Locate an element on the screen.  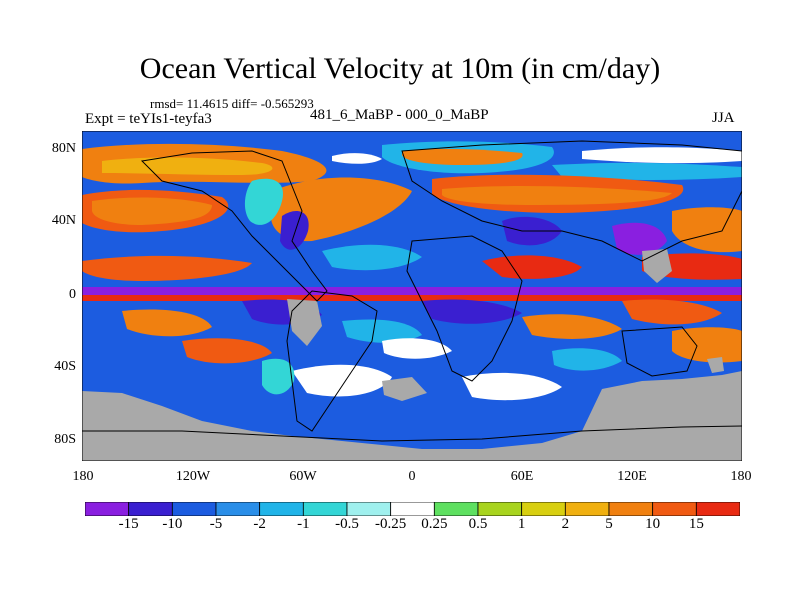
eurasia-outline is located at coordinates (571, 201).